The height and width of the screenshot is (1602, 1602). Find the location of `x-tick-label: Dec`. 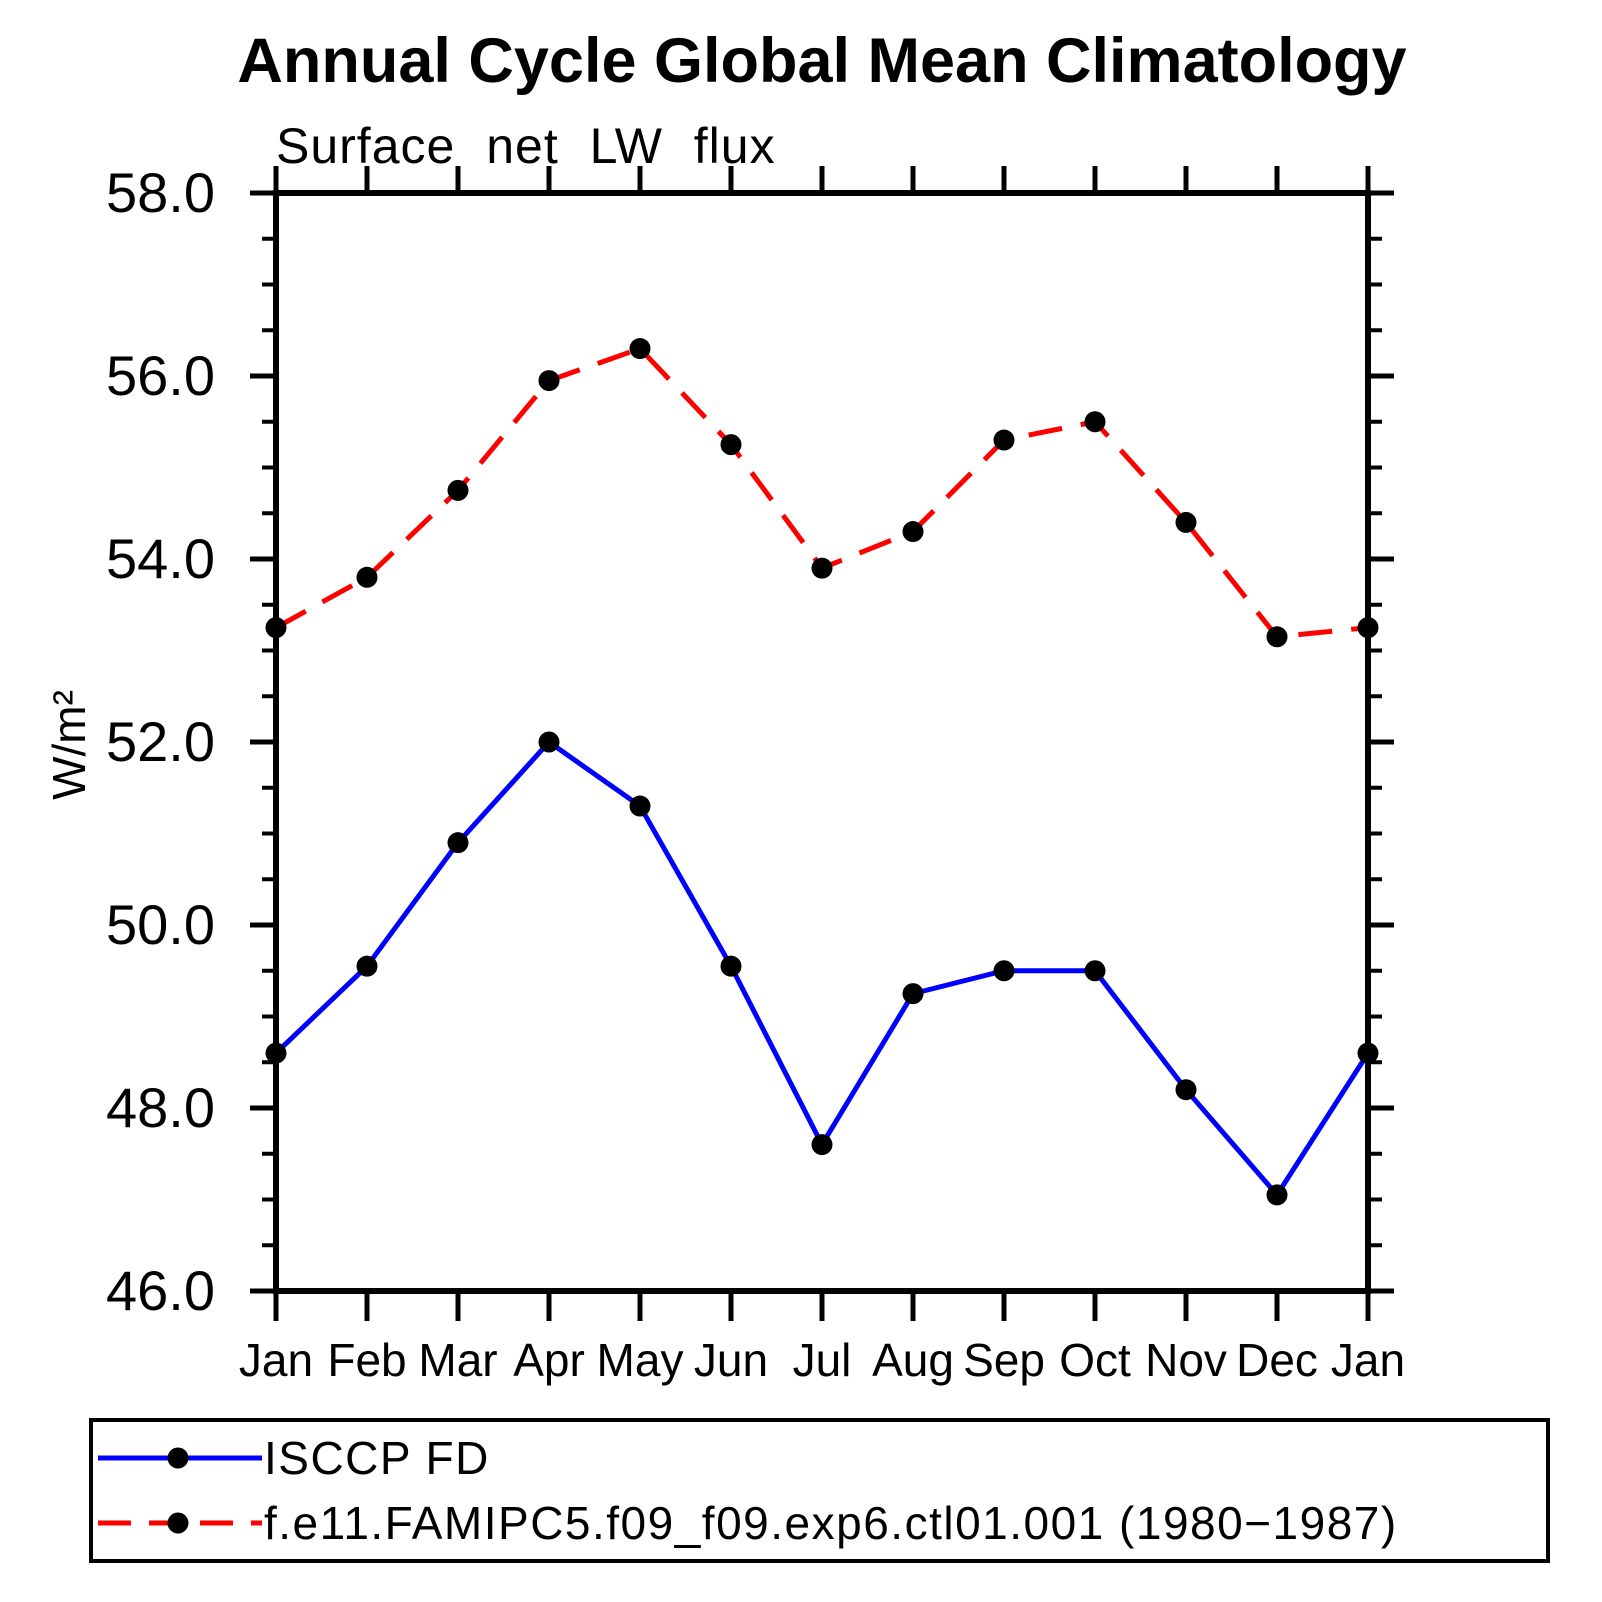

x-tick-label: Dec is located at coordinates (1277, 1360).